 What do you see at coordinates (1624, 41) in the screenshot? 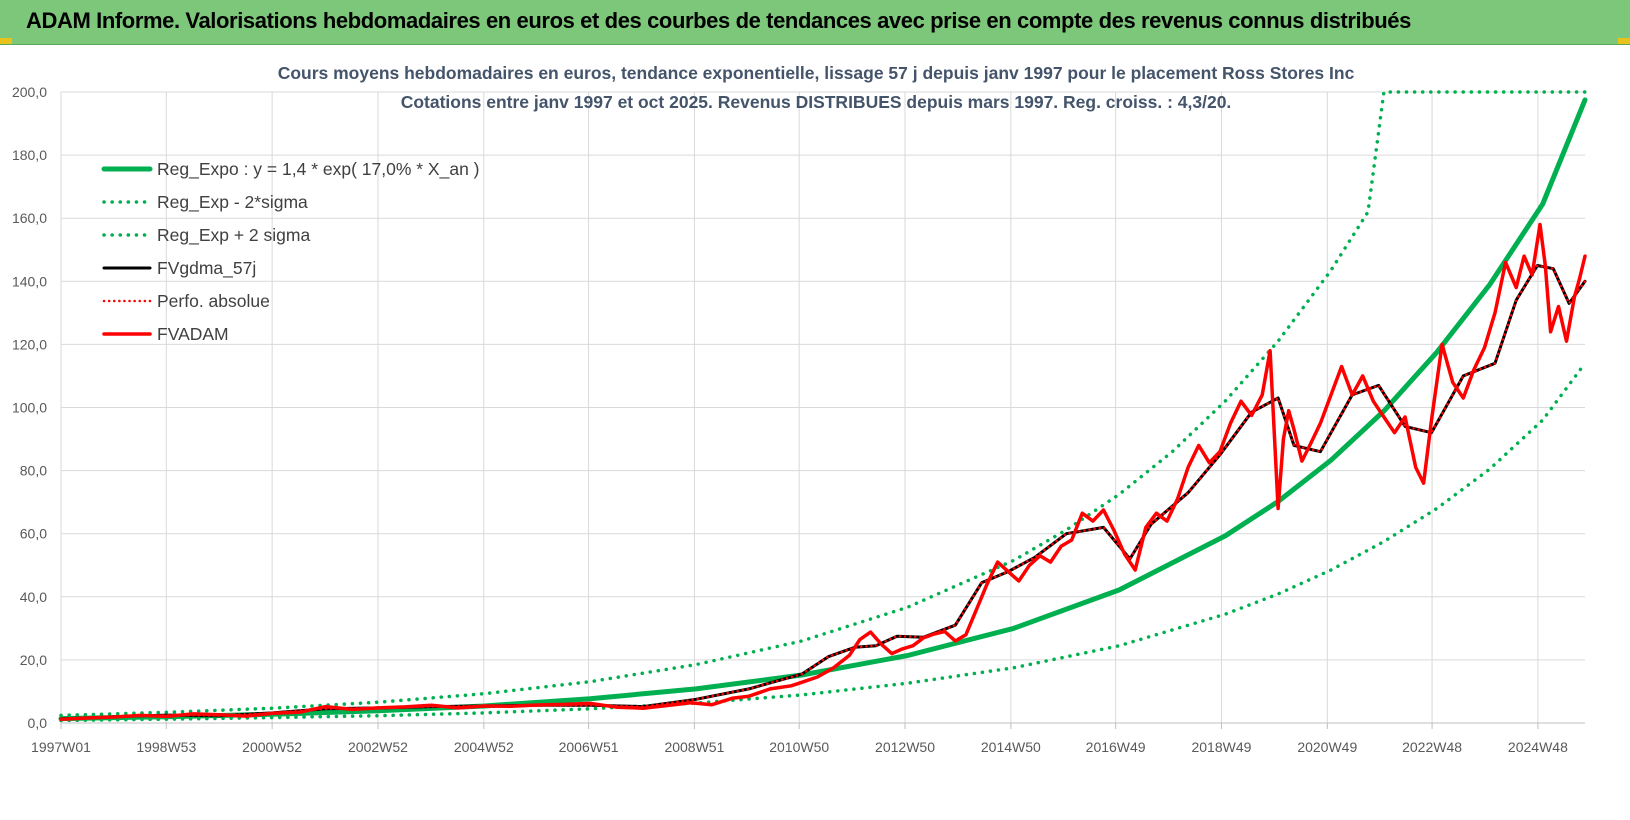
I see `corner-mark-right` at bounding box center [1624, 41].